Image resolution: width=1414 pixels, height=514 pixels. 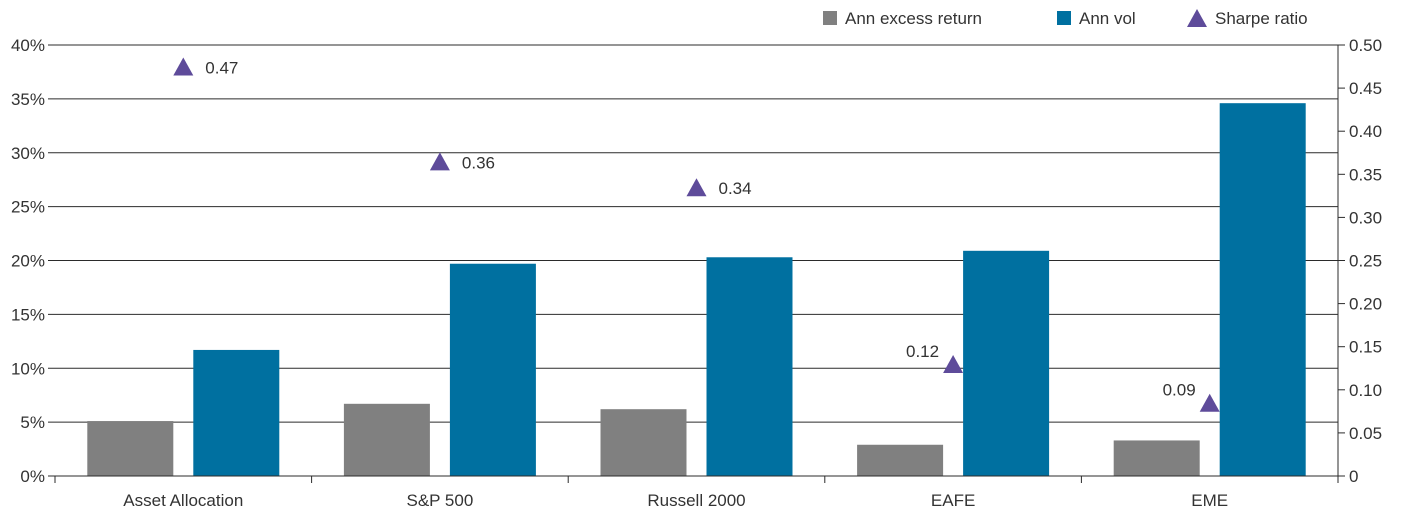 I want to click on category-label: EAFE, so click(x=953, y=500).